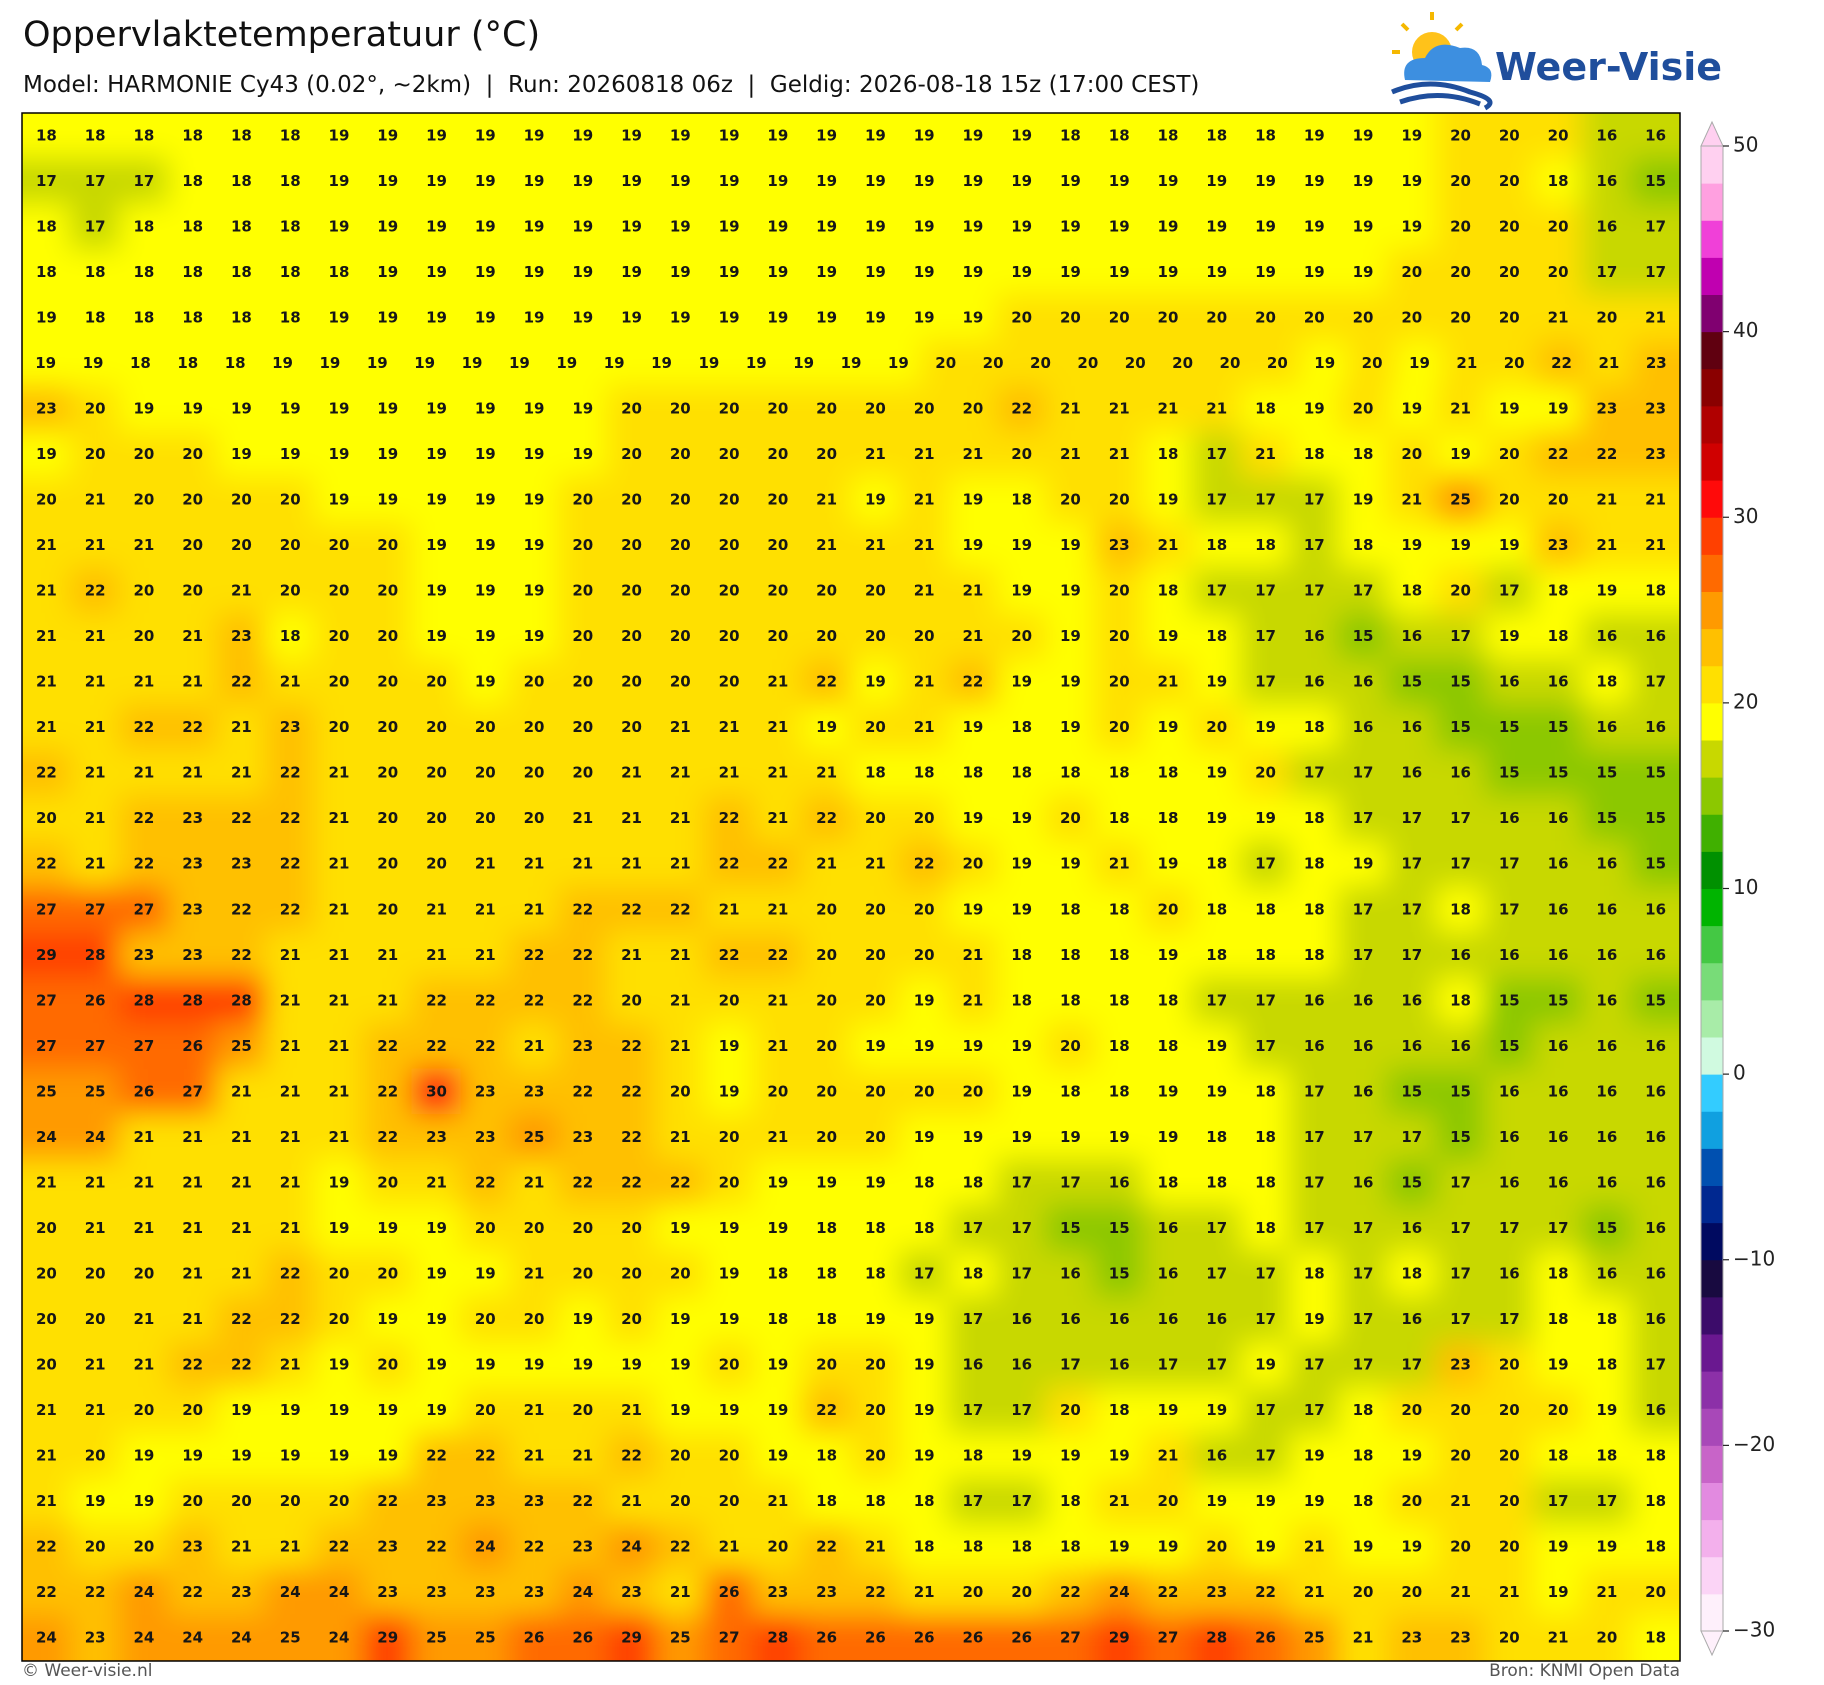 The height and width of the screenshot is (1685, 1824). Describe the element at coordinates (1558, 1000) in the screenshot. I see `temperature-label: 15` at that location.